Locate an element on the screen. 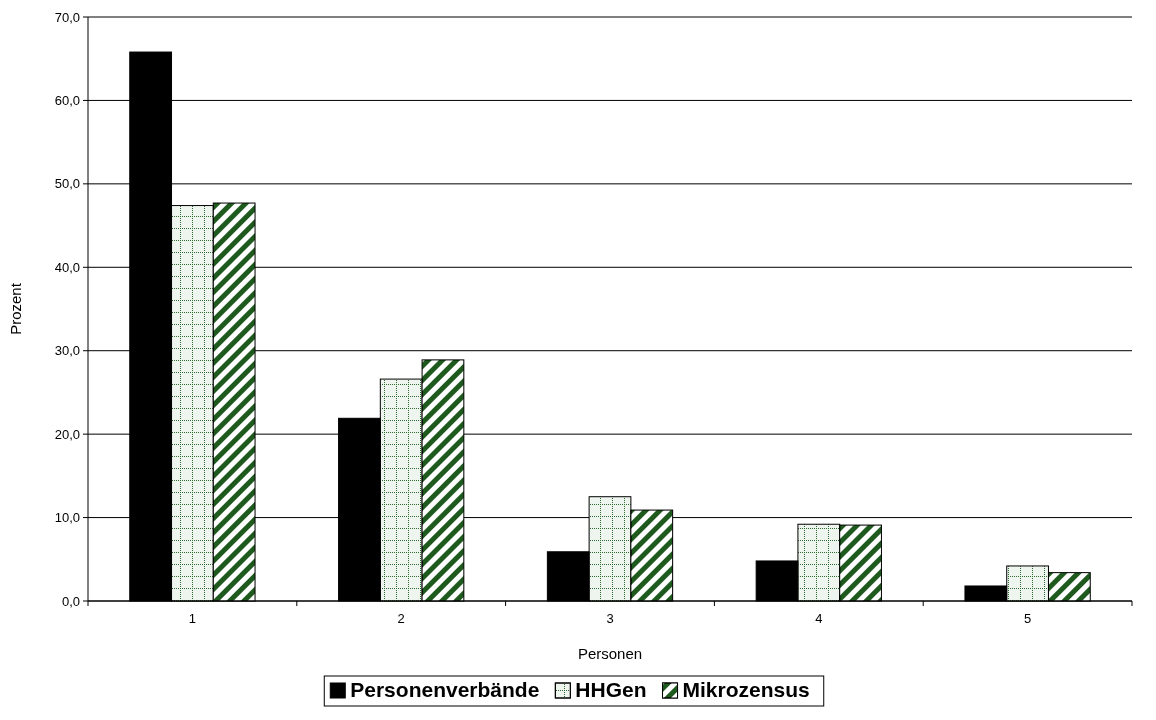 Image resolution: width=1156 pixels, height=720 pixels. y-tick-label: 0,0 is located at coordinates (70, 601).